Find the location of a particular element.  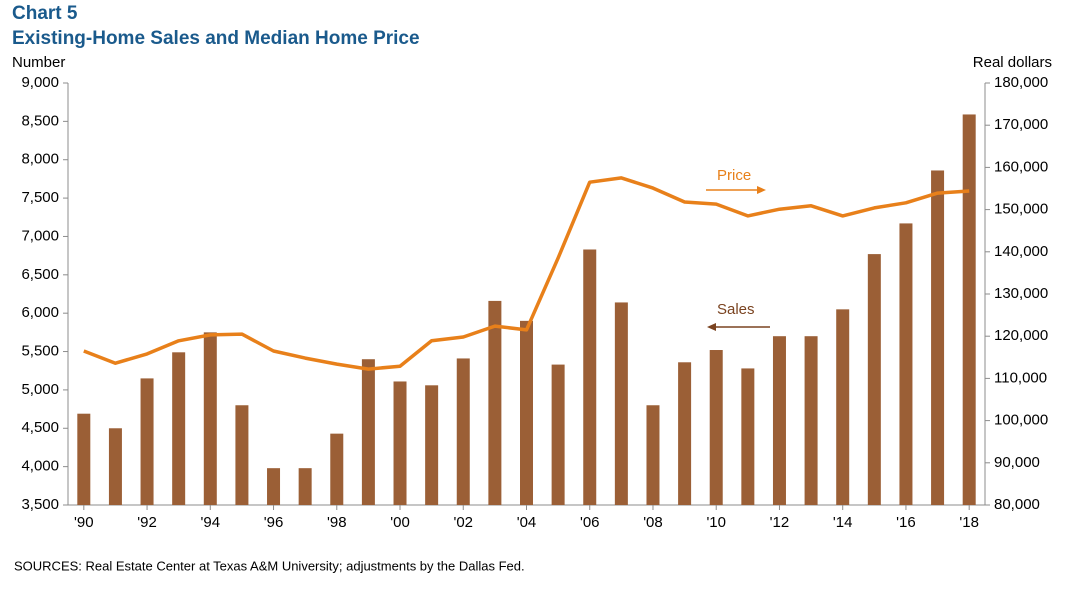

y-tick-label: 7,500 is located at coordinates (40, 197).